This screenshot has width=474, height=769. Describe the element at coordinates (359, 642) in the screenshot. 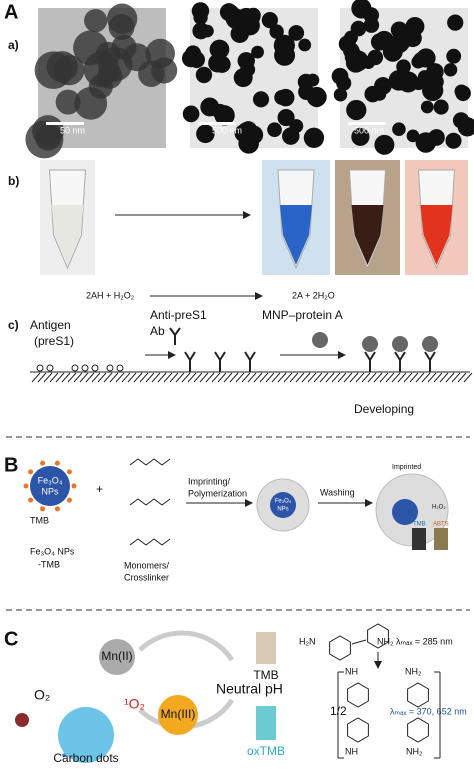

I see `bond` at that location.